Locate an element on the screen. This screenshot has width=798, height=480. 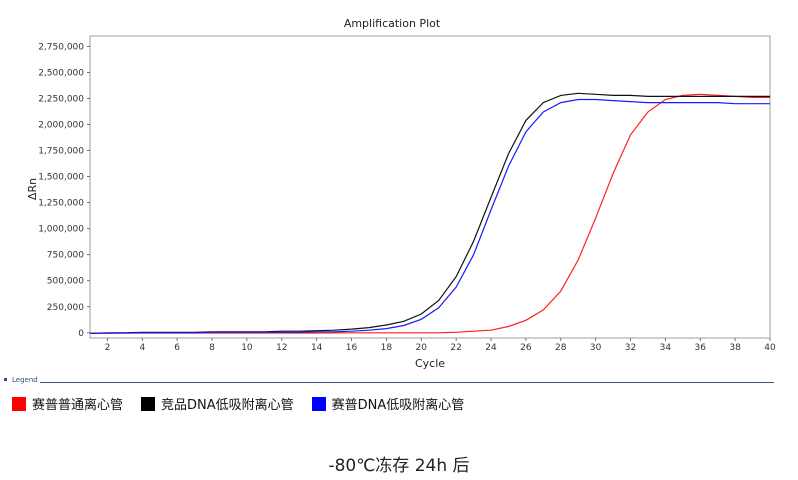
legend-item: 赛普普通离心管 is located at coordinates (67, 403).